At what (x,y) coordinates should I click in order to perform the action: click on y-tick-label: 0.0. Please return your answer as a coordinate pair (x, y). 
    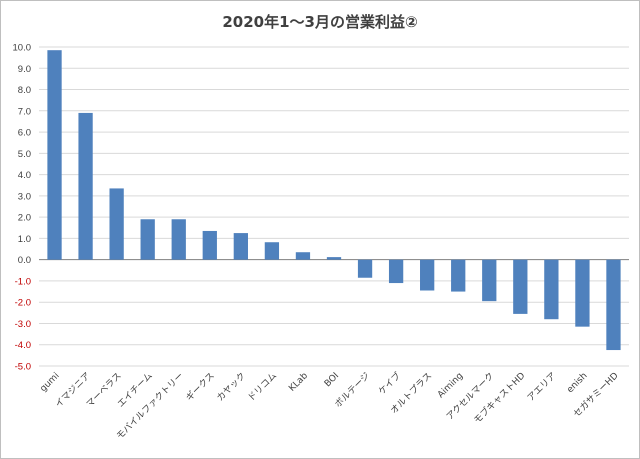
    Looking at the image, I should click on (24, 260).